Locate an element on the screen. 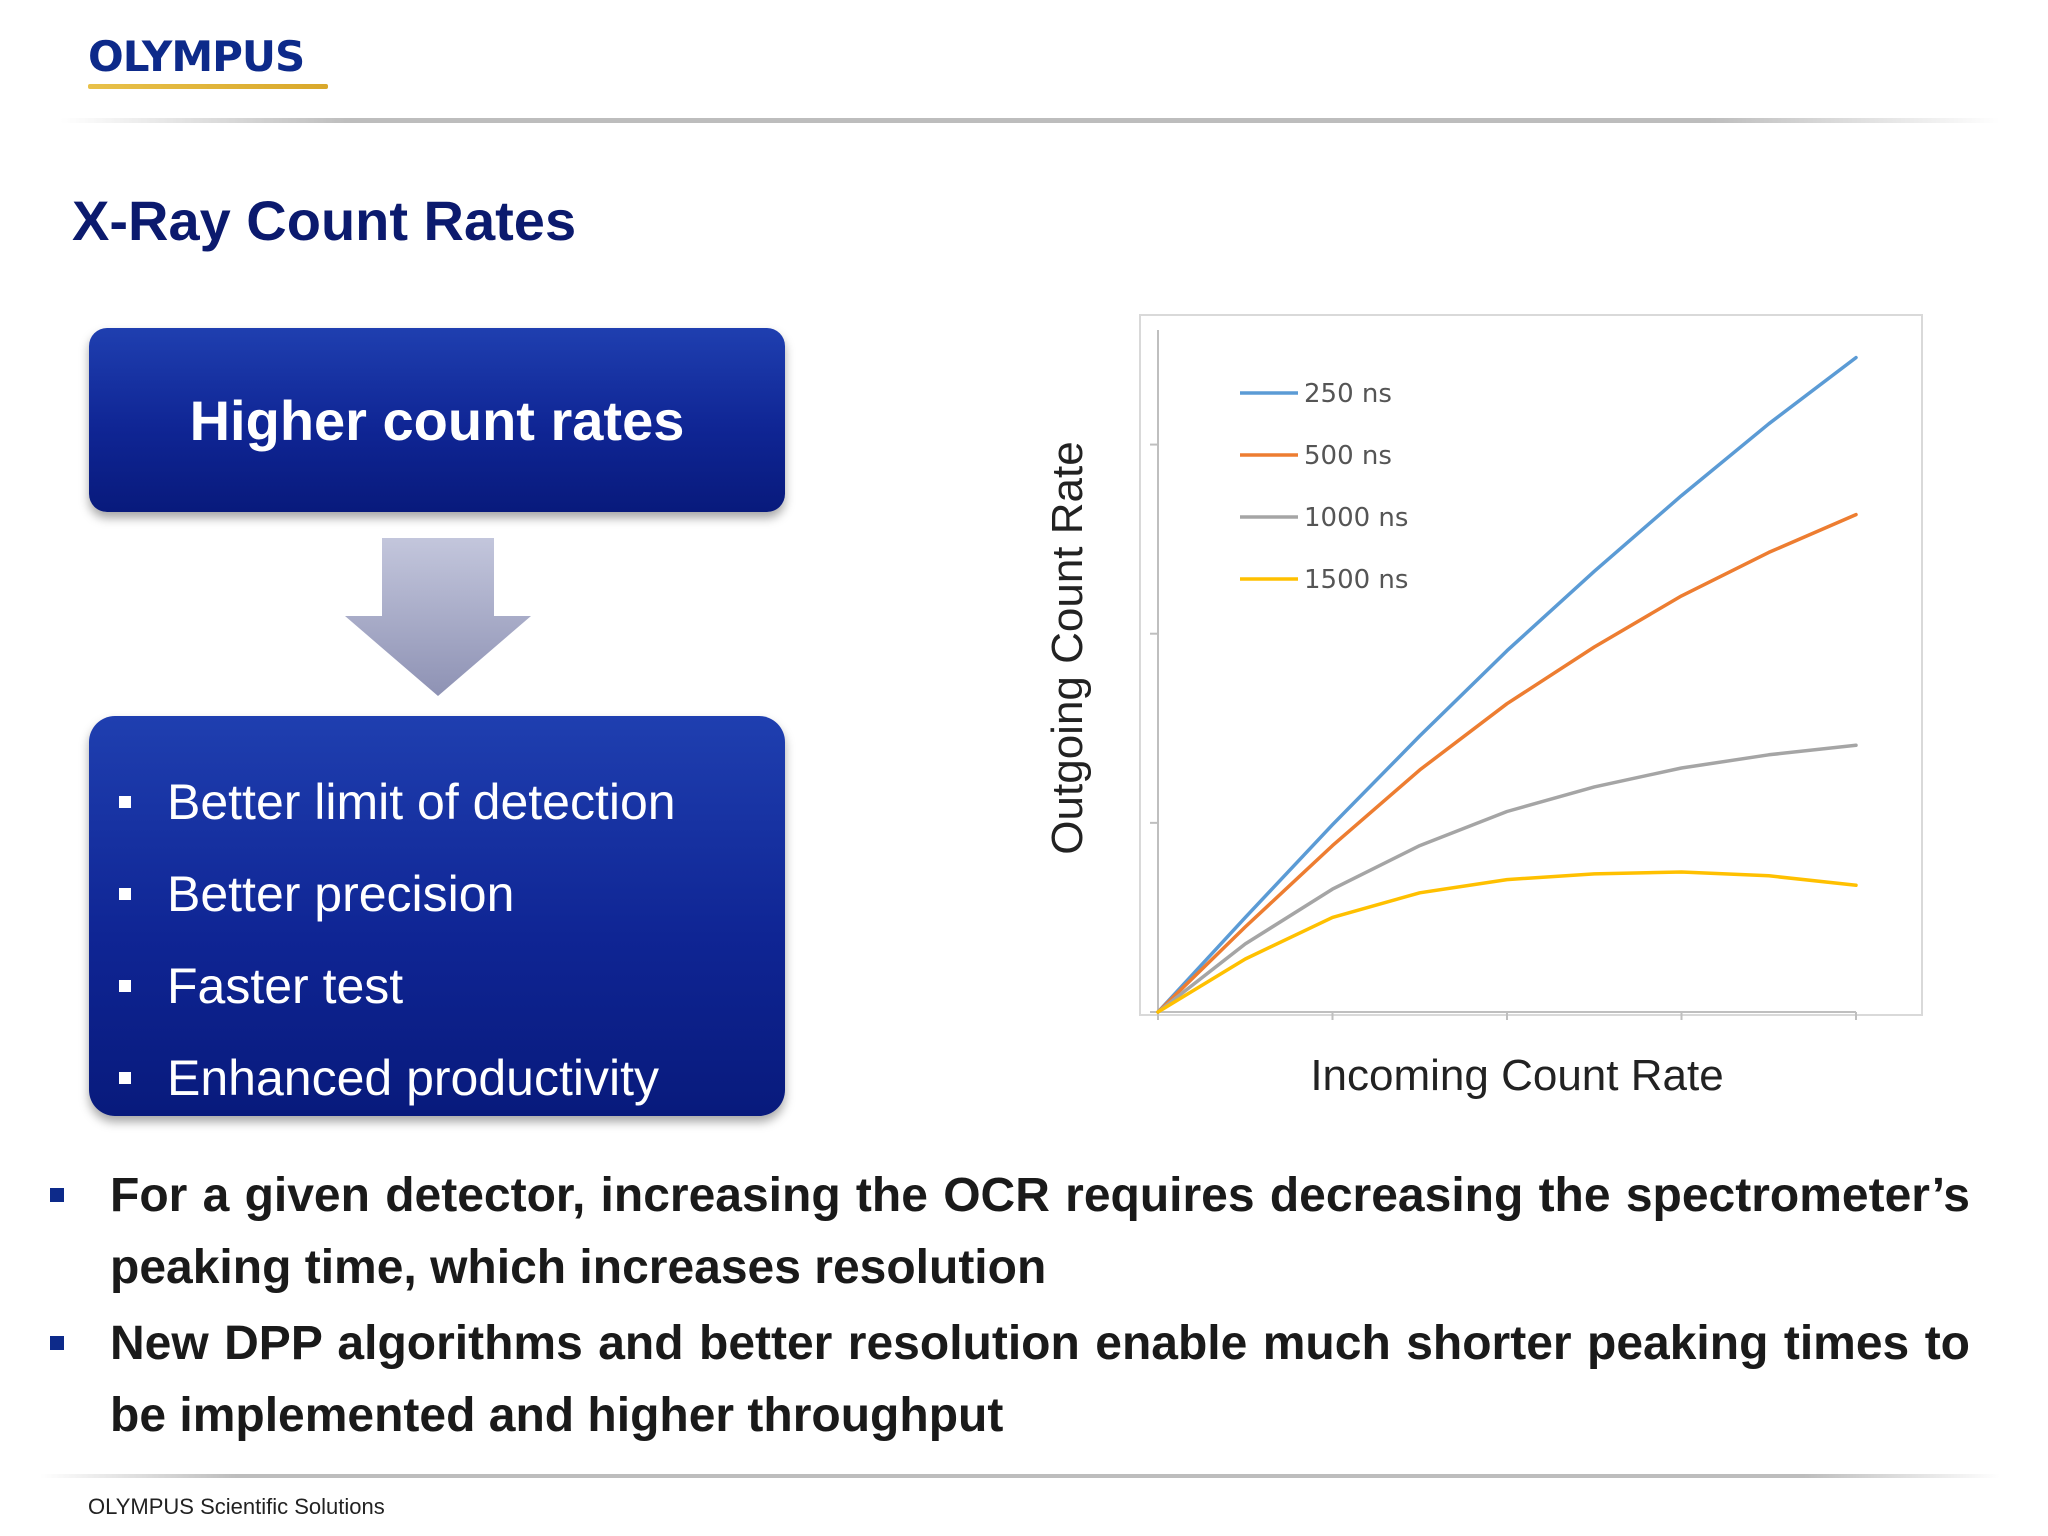 The image size is (2048, 1536). chart-series is located at coordinates (1507, 684).